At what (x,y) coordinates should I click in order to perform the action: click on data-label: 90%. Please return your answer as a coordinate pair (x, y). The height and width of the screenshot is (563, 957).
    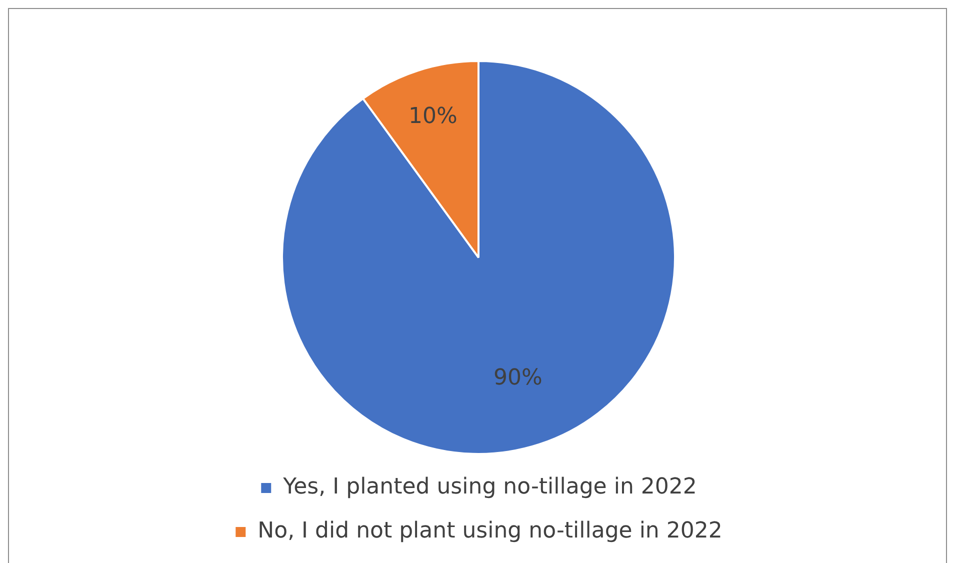
    Looking at the image, I should click on (518, 378).